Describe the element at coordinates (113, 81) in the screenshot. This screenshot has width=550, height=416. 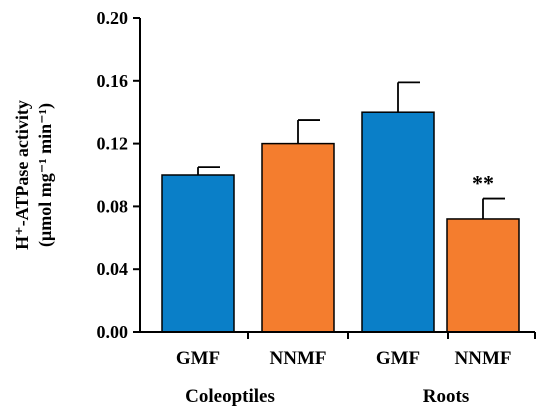
I see `y-tick-label: 0.16` at that location.